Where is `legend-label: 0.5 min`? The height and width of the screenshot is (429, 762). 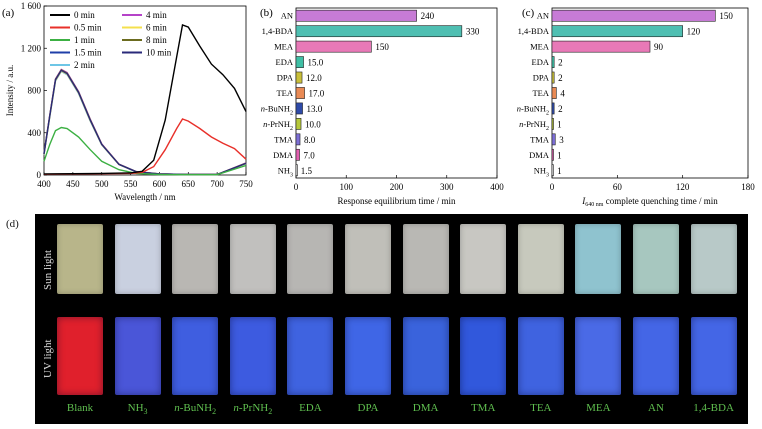
legend-label: 0.5 min is located at coordinates (88, 28).